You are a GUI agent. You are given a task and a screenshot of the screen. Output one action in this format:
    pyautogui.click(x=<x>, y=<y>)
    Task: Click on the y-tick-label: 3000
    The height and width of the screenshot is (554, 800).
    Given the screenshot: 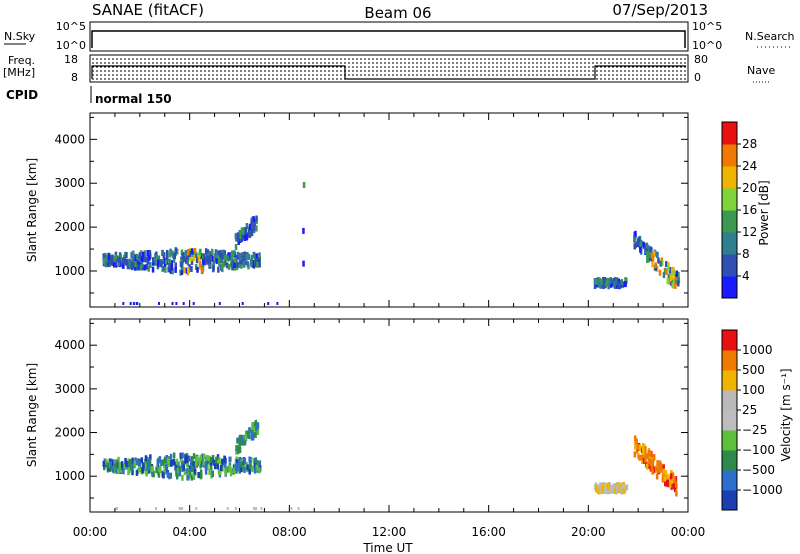 What is the action you would take?
    pyautogui.click(x=69, y=183)
    